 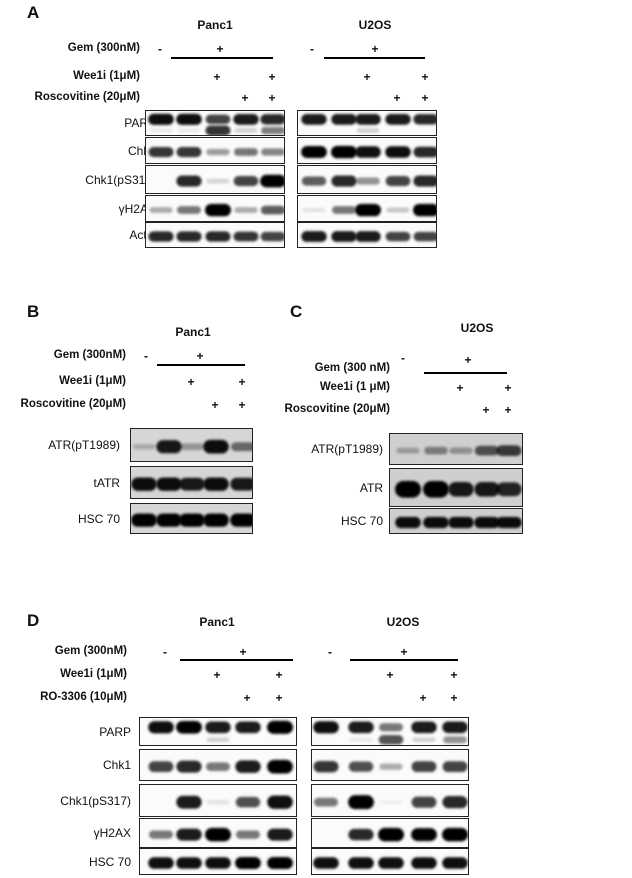 What do you see at coordinates (112, 833) in the screenshot?
I see `blot-label: γH2AX` at bounding box center [112, 833].